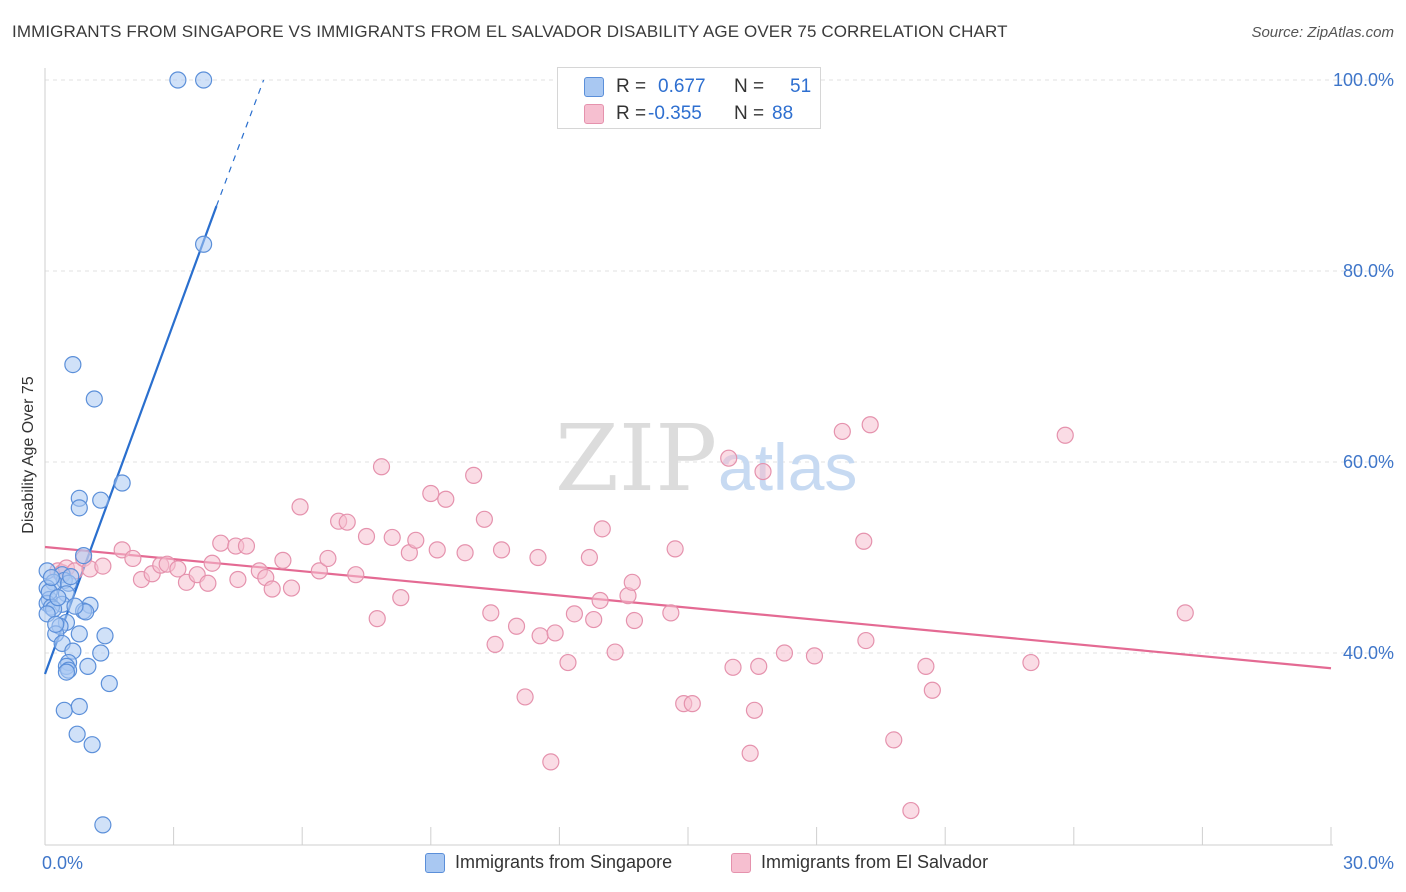 The width and height of the screenshot is (1406, 892). What do you see at coordinates (688, 607) in the screenshot?
I see `elsalvador-trendline` at bounding box center [688, 607].